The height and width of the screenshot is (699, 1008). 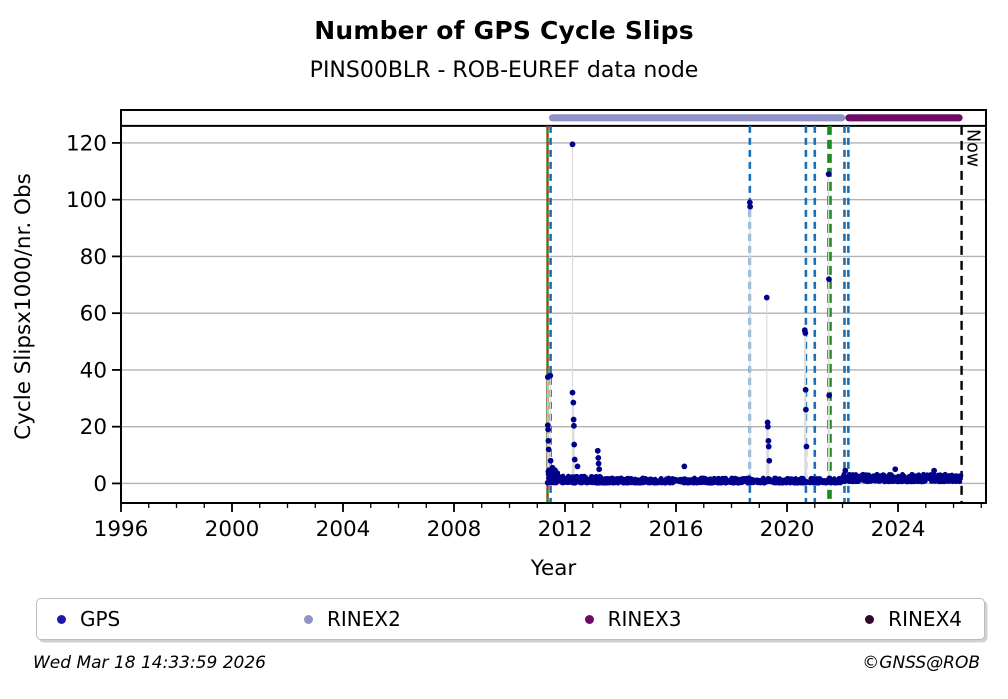 What do you see at coordinates (93, 314) in the screenshot?
I see `y-tick-label: 60` at bounding box center [93, 314].